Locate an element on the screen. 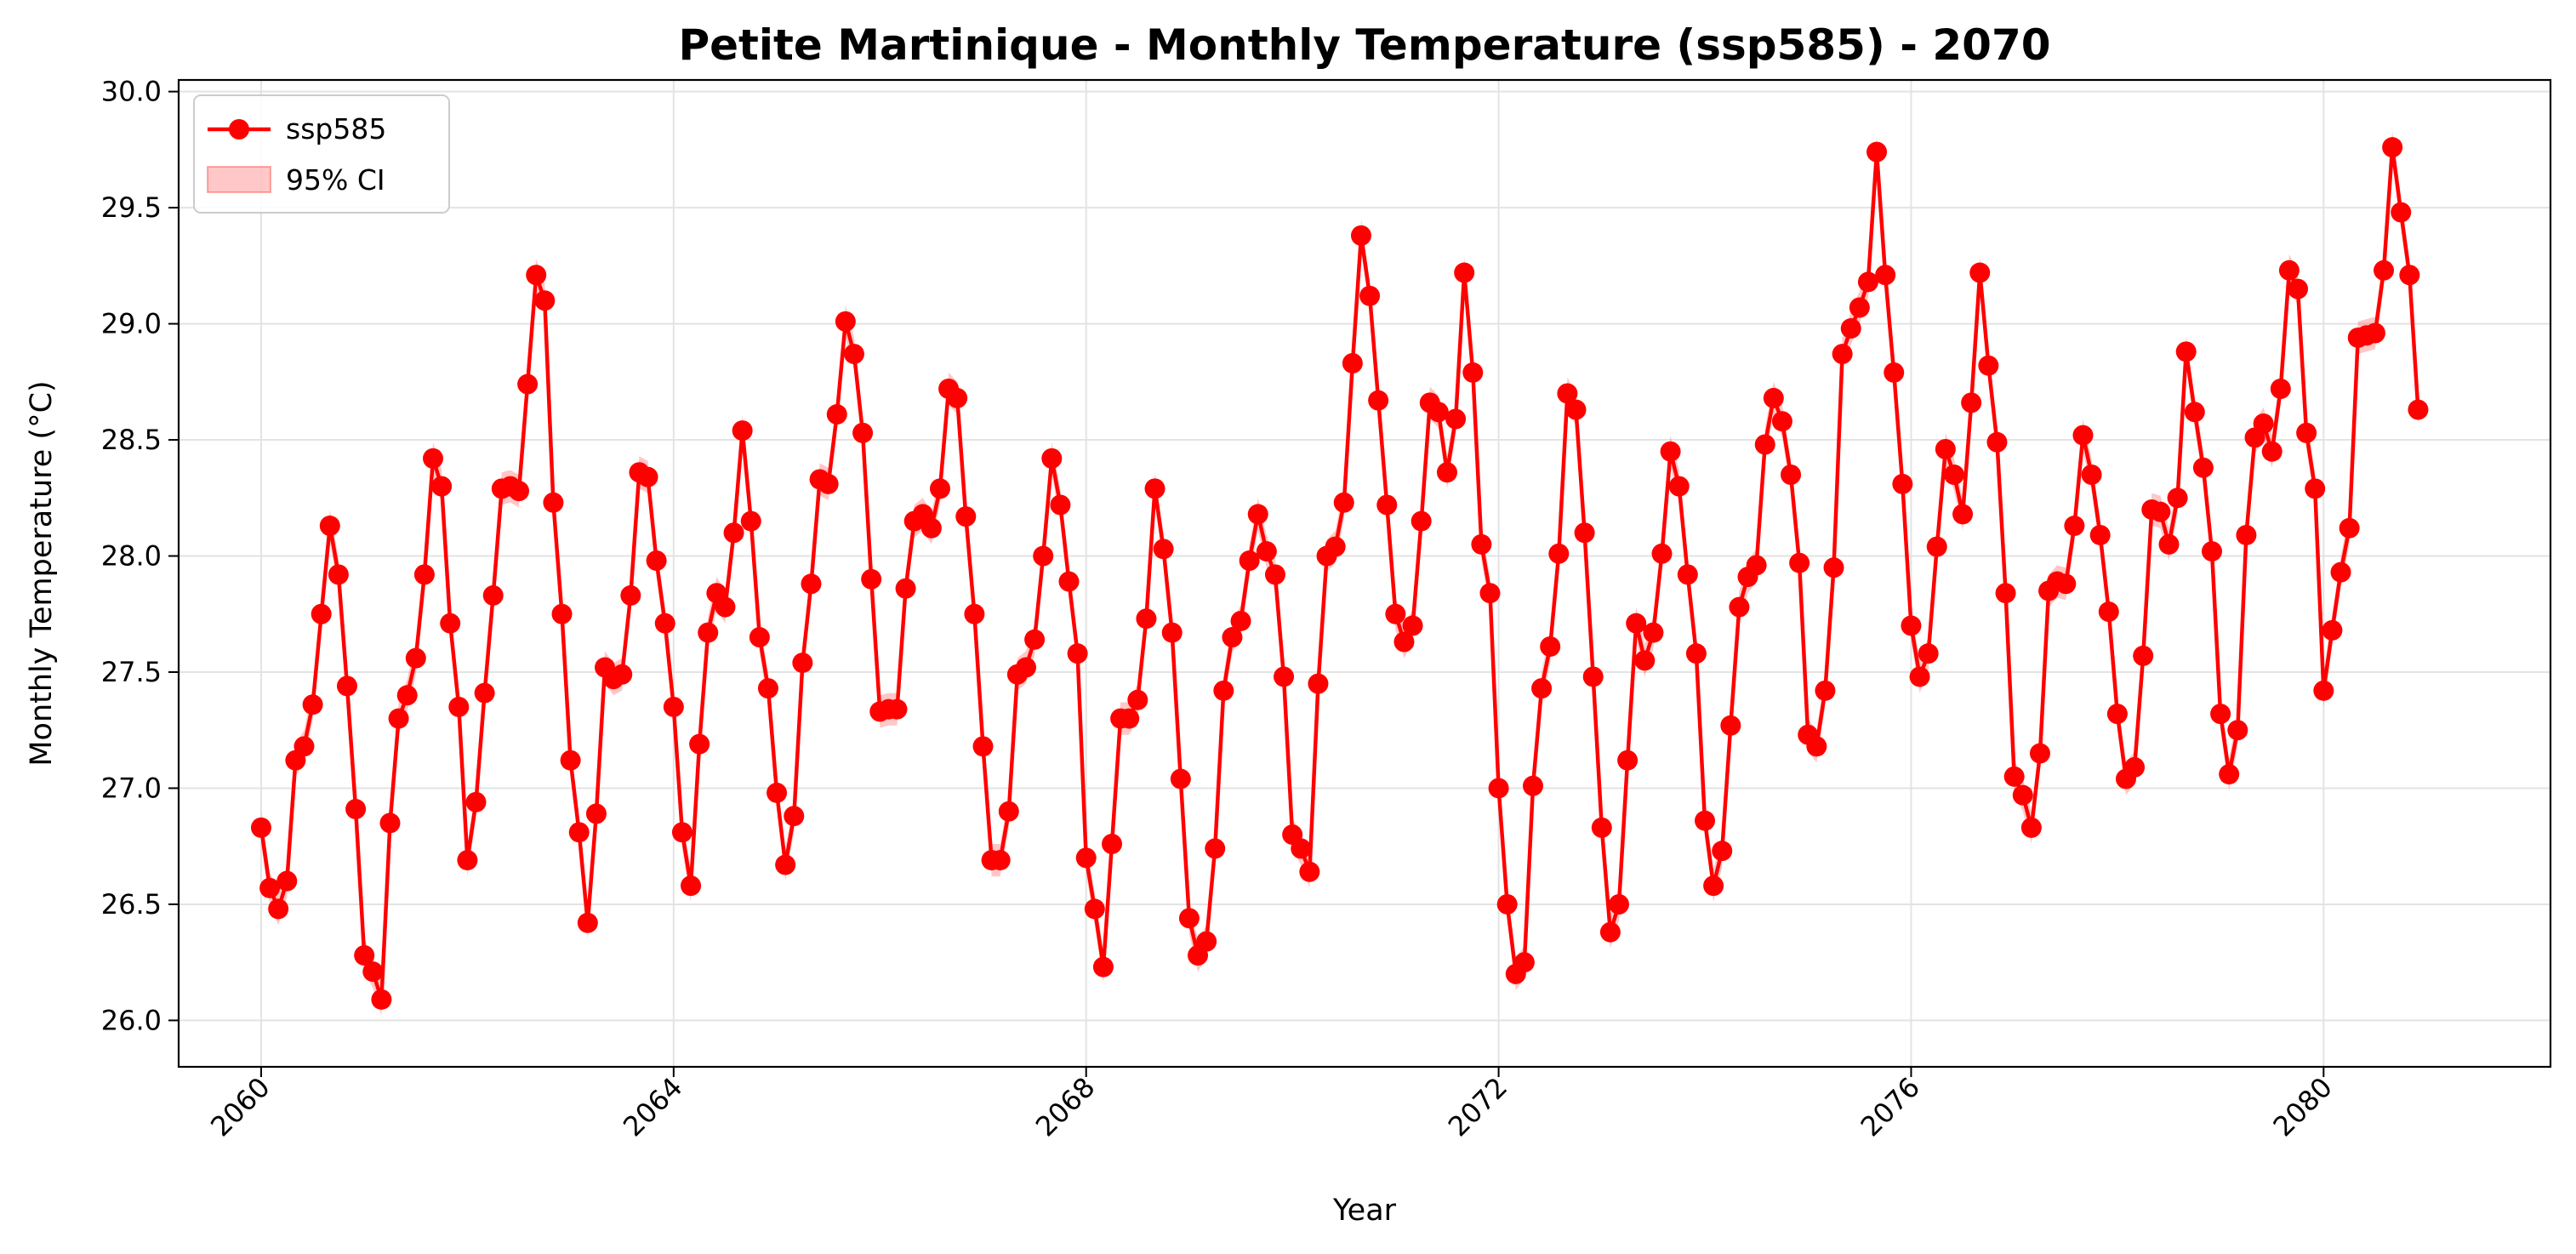 This screenshot has width=2576, height=1254. y-tick-label: 26.0 is located at coordinates (131, 1020).